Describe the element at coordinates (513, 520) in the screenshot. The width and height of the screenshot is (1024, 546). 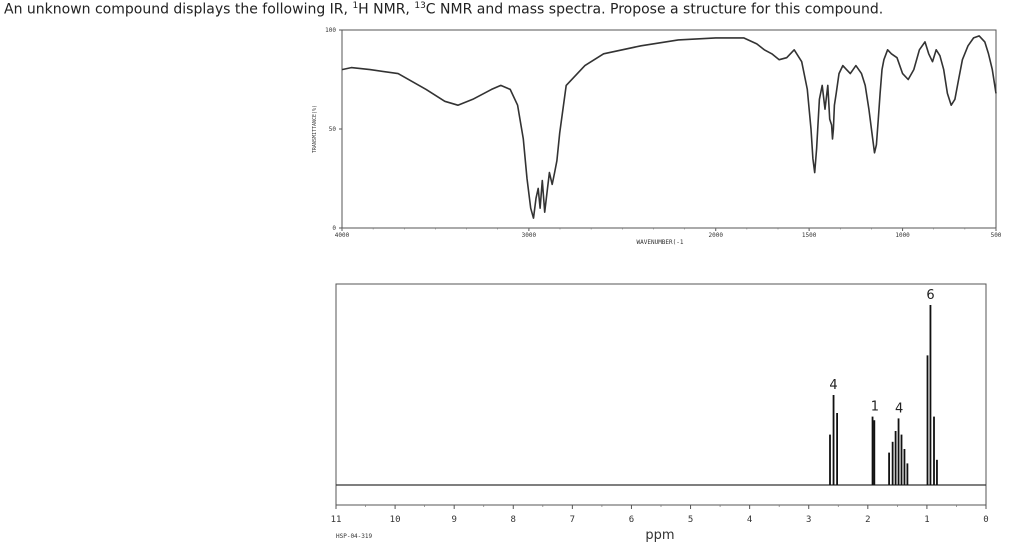
I see `nmr-x-tick-label: 8` at that location.